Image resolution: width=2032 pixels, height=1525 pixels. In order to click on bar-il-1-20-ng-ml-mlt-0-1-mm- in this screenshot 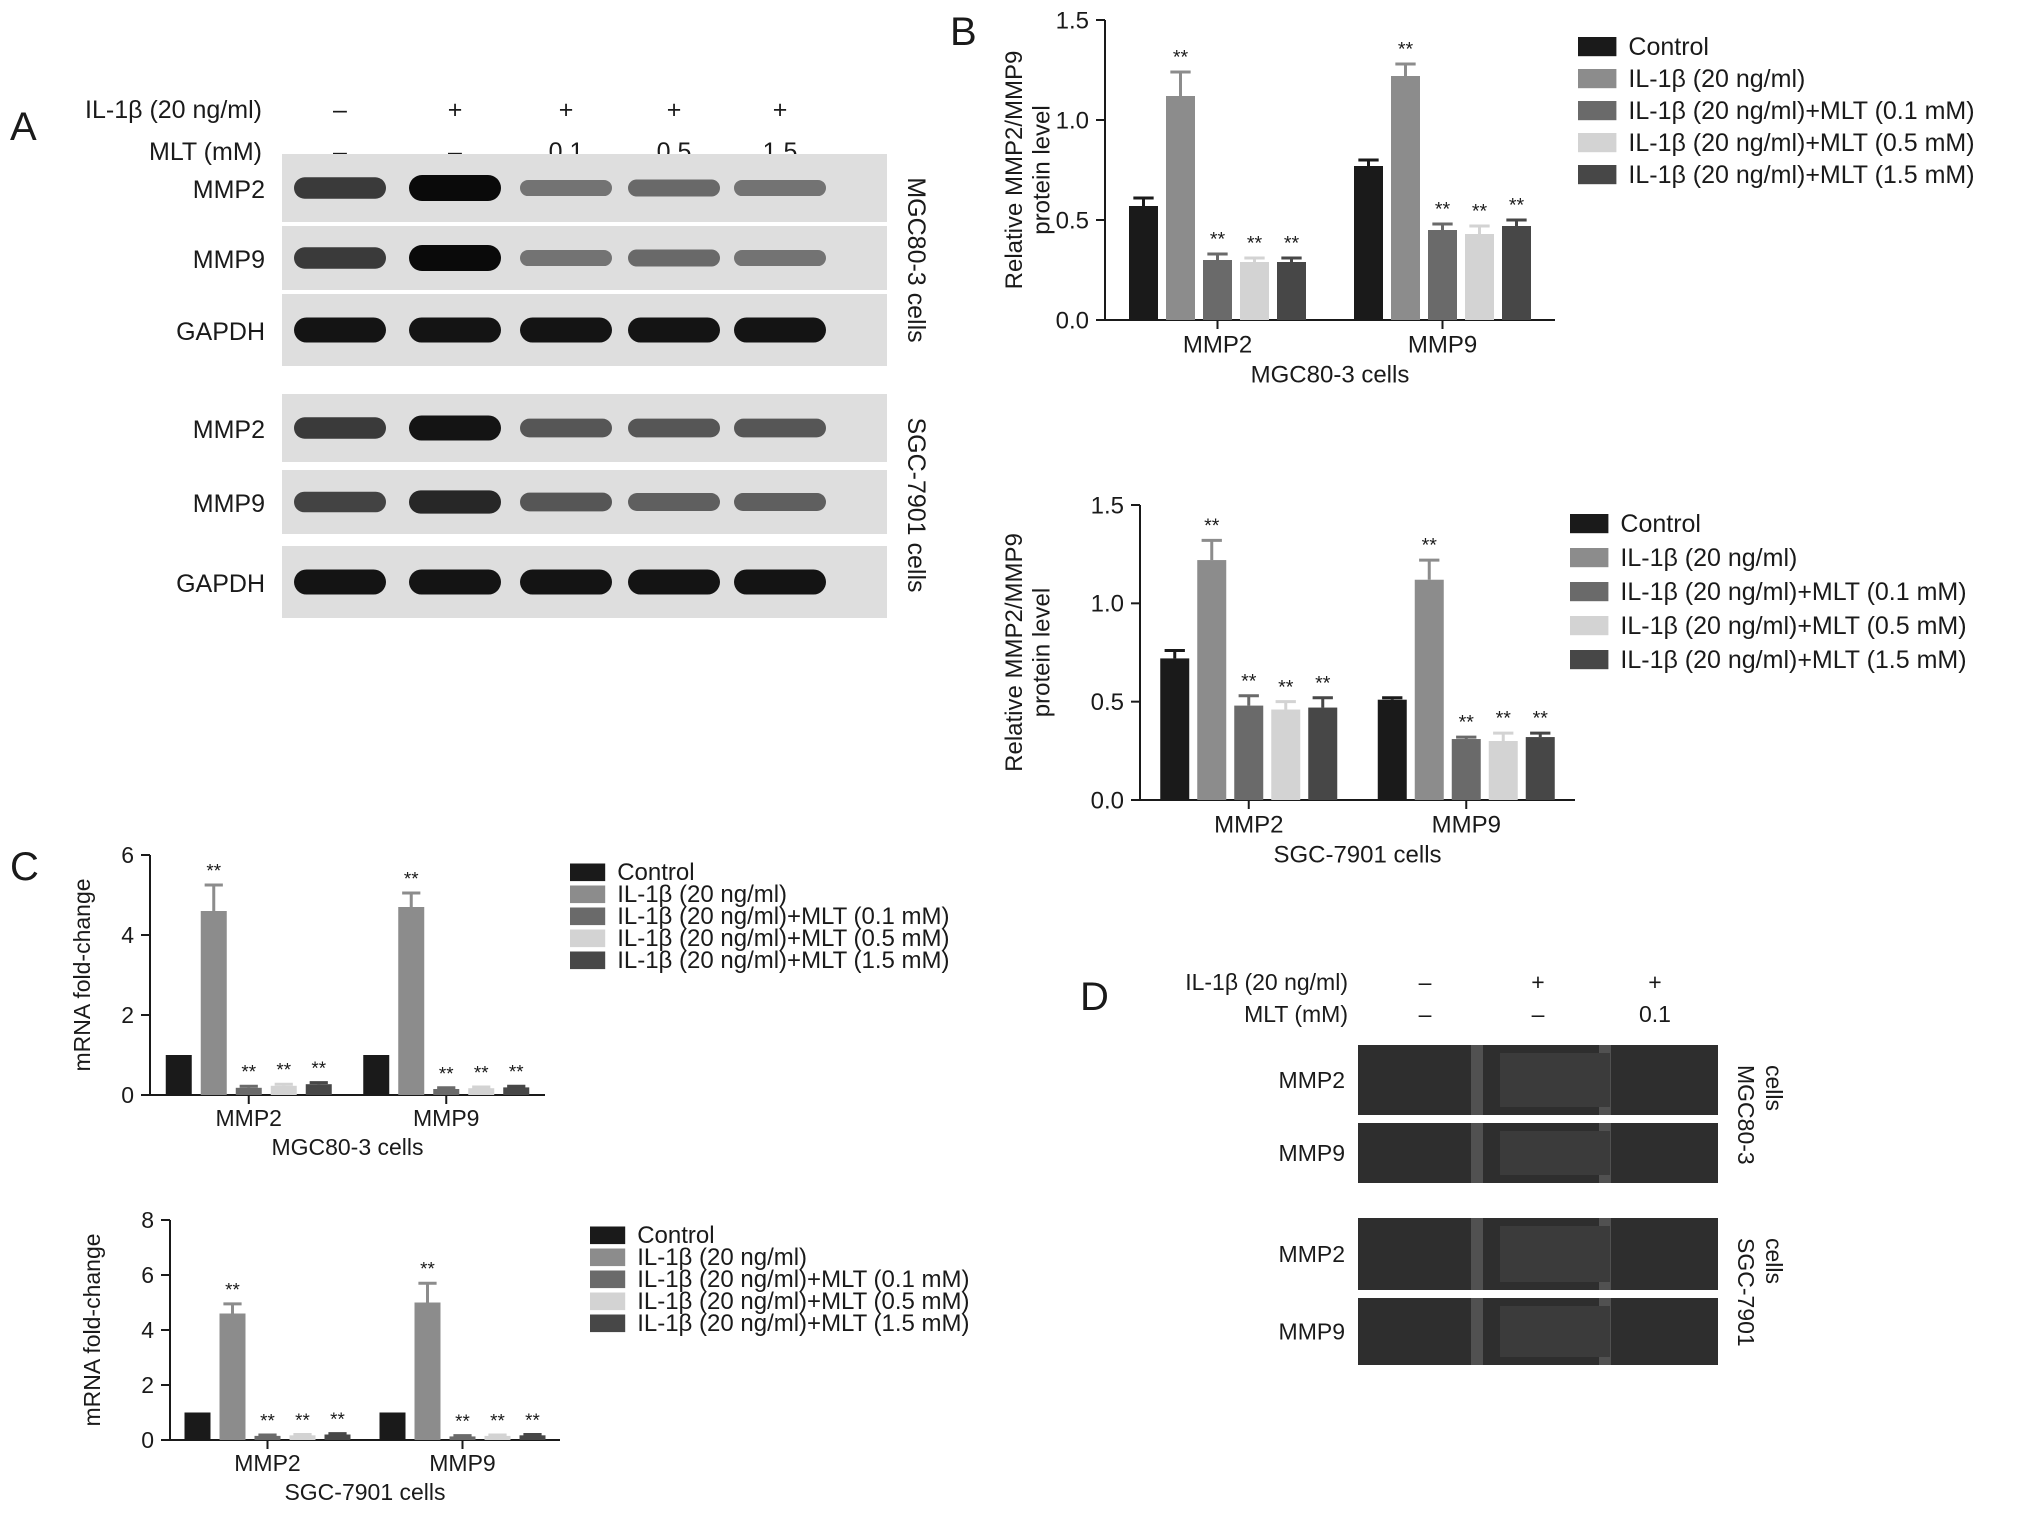, I will do `click(1466, 769)`.